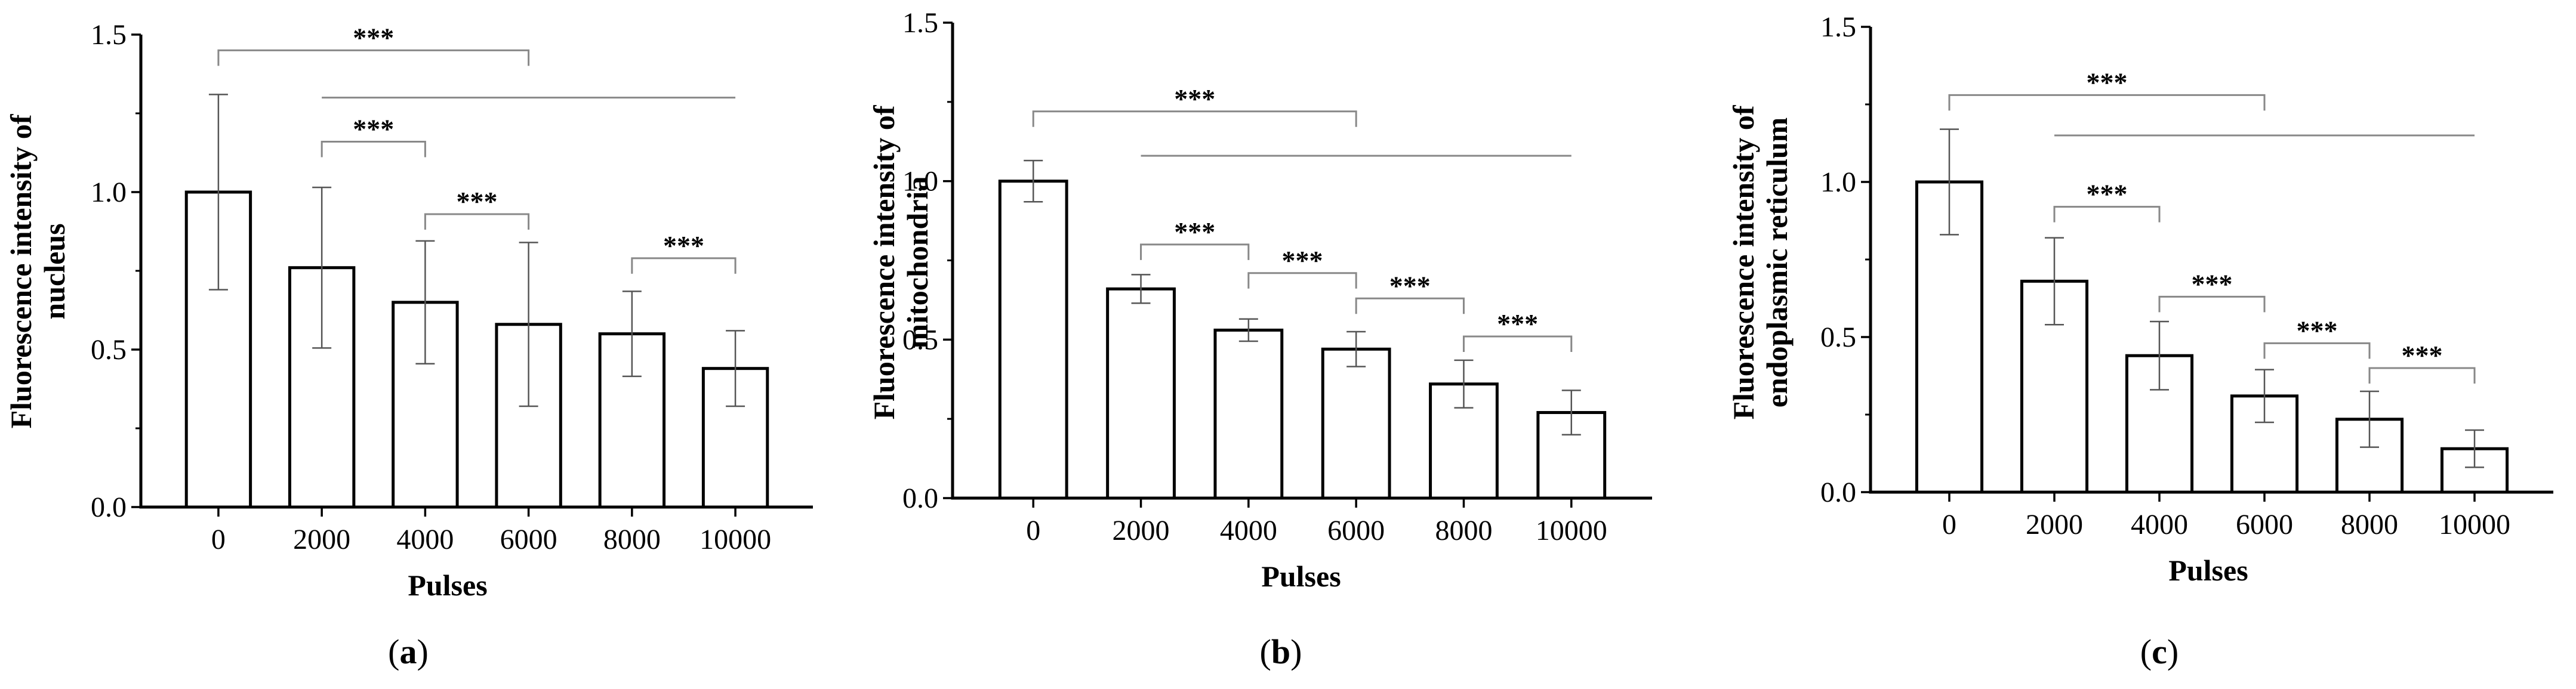 This screenshot has height=689, width=2576. Describe the element at coordinates (917, 263) in the screenshot. I see `y-axis-label-line: mitochondria` at that location.